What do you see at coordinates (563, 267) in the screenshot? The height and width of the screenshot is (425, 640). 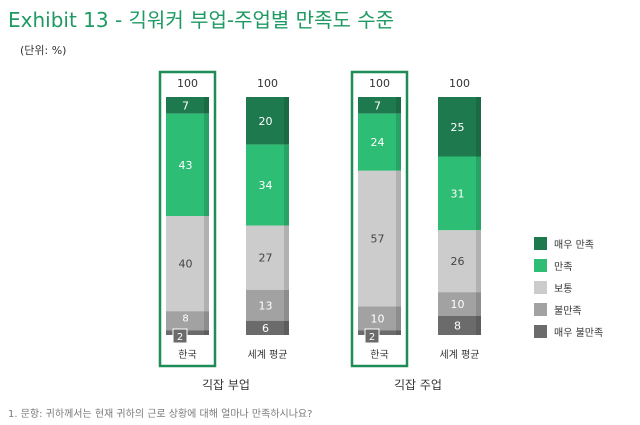 I see `legend-label: 만족` at bounding box center [563, 267].